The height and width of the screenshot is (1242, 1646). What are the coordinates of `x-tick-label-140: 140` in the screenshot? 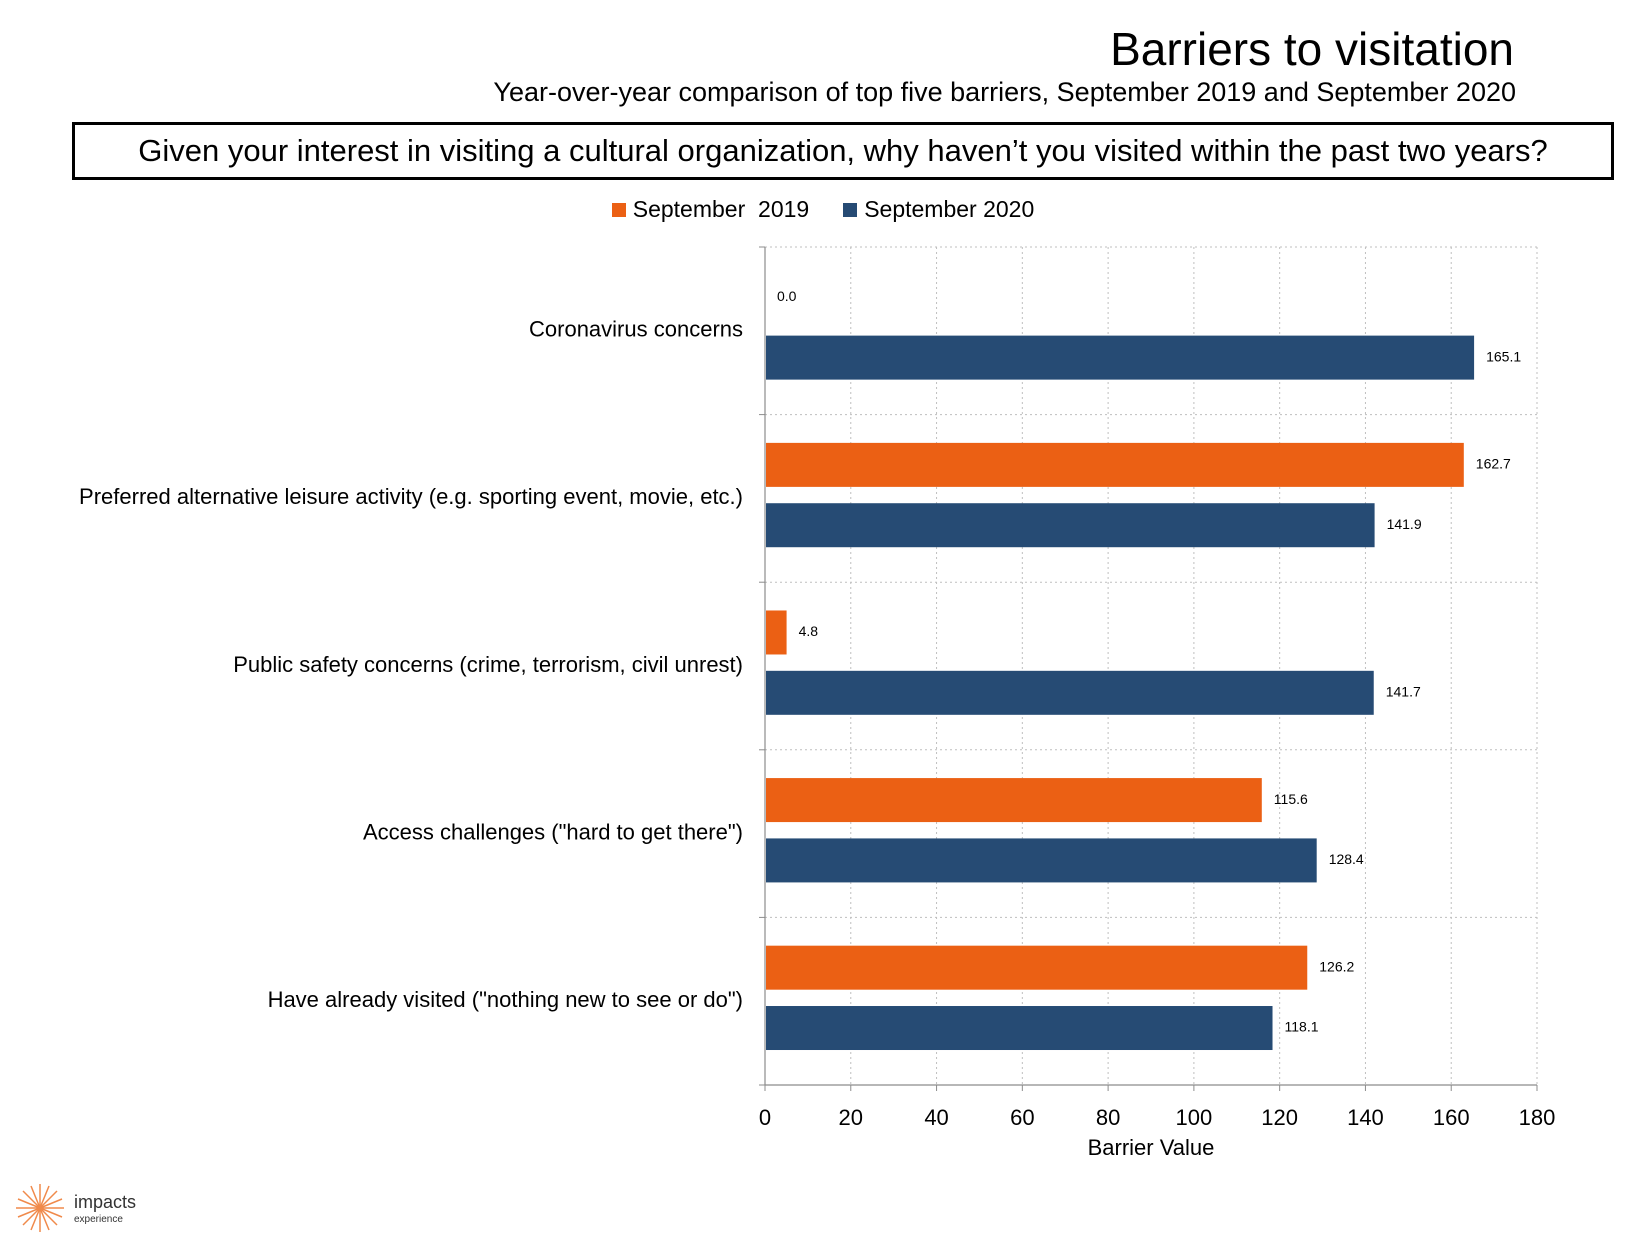 It's located at (1365, 1117).